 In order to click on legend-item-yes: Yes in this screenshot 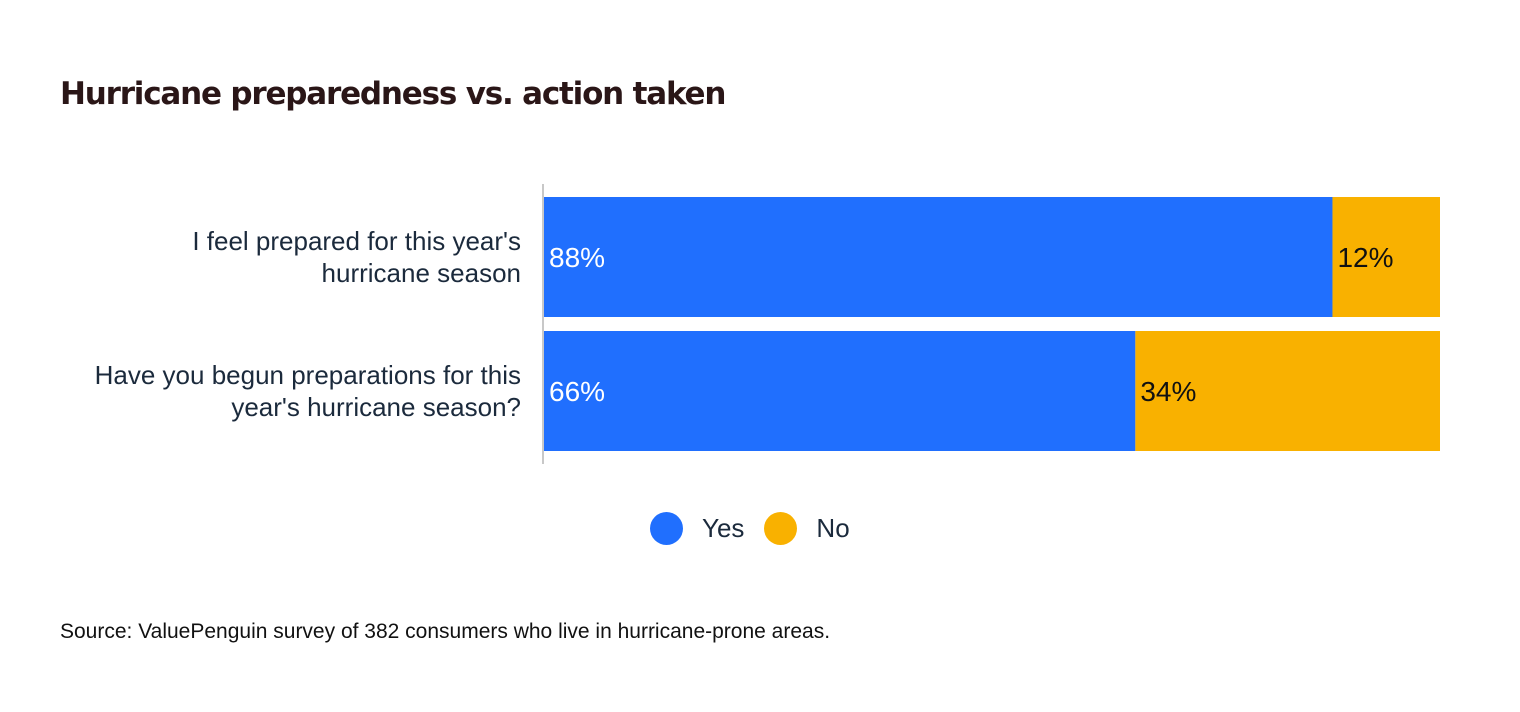, I will do `click(697, 528)`.